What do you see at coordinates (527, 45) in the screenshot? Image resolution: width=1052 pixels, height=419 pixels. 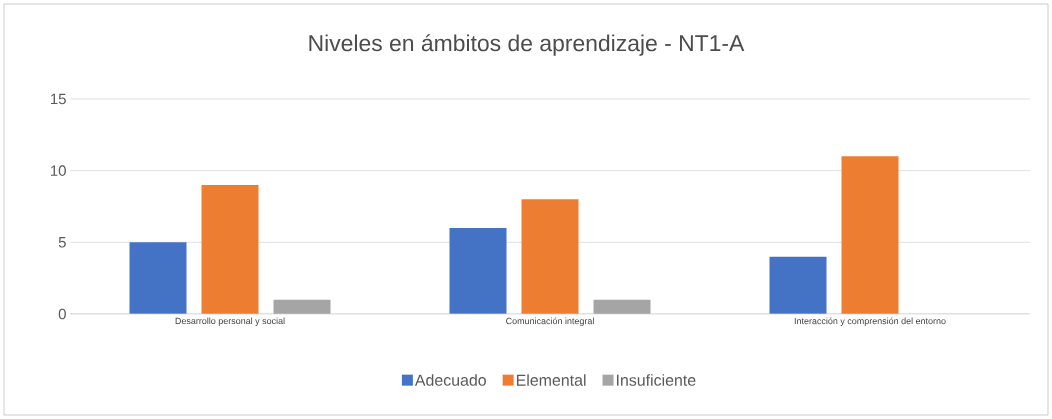 I see `chart-title: Niveles en ámbitos de aprendizaje - NT1-A` at bounding box center [527, 45].